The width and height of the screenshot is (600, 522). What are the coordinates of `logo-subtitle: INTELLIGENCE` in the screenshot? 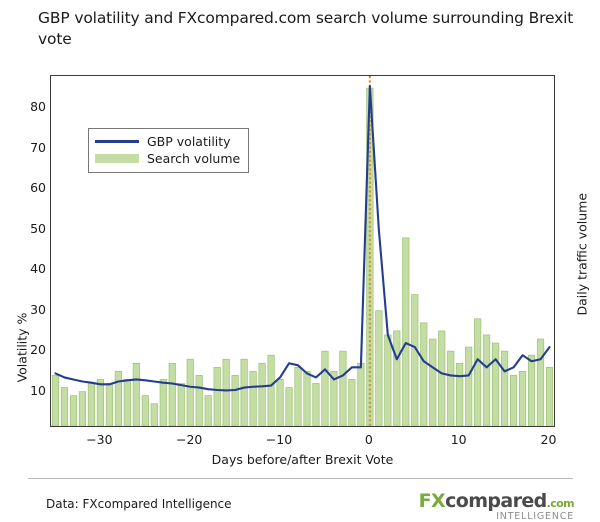 It's located at (535, 516).